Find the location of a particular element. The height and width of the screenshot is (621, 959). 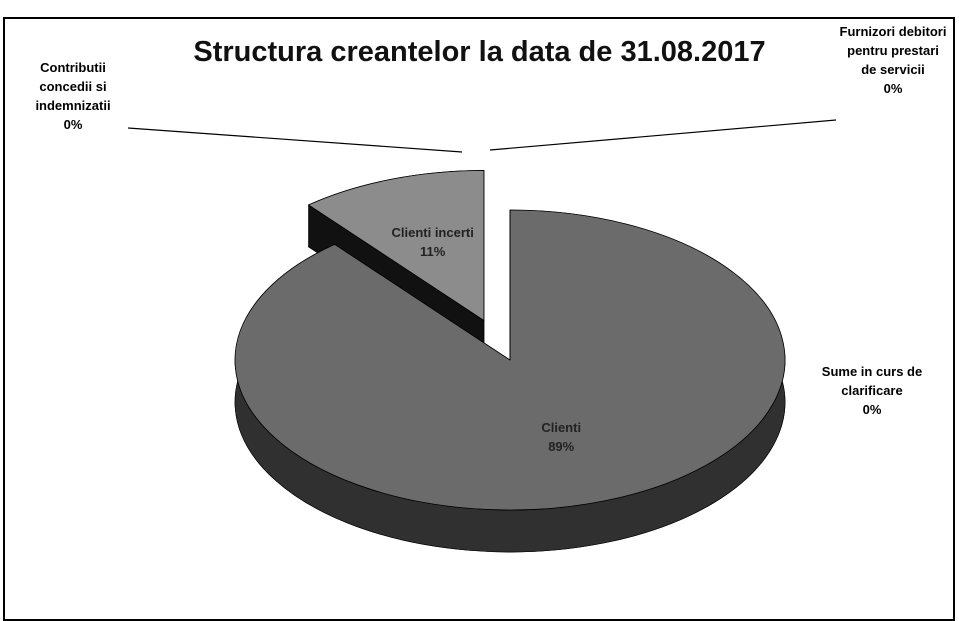

category-label: Sume in curs de clarificare is located at coordinates (872, 381).